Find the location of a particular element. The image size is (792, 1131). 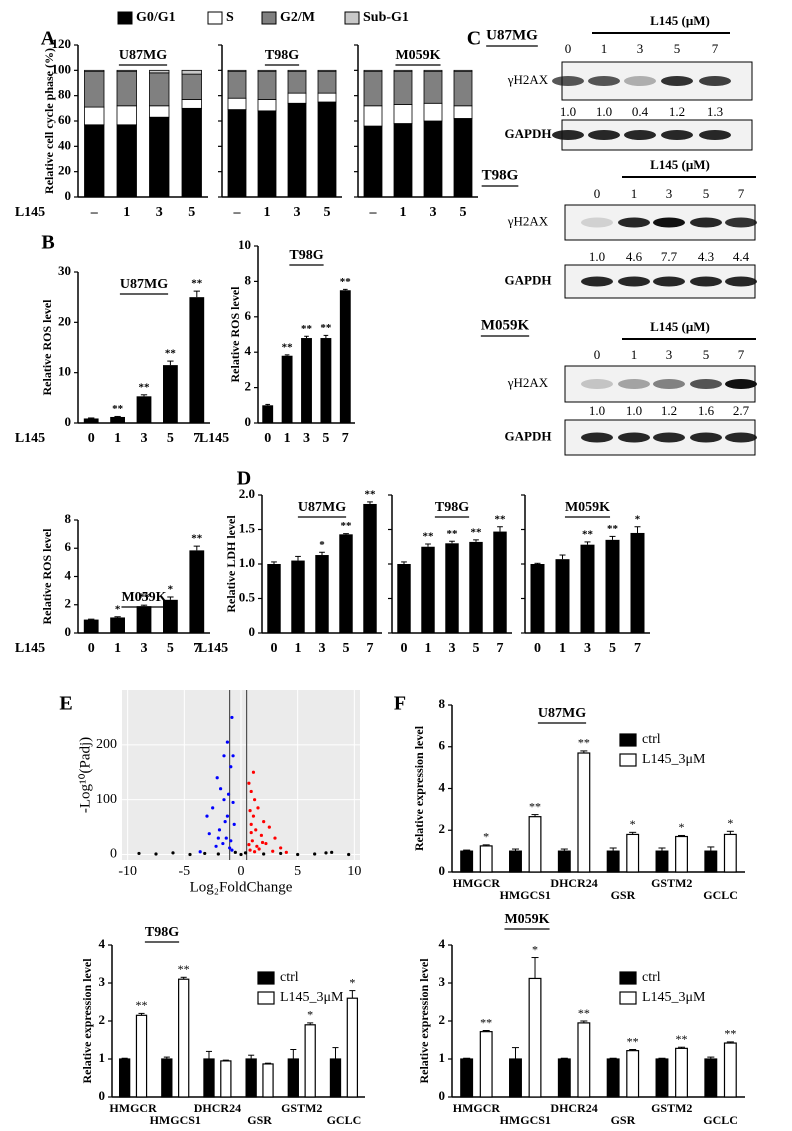

legend-label: Sub-G1 is located at coordinates (386, 17).